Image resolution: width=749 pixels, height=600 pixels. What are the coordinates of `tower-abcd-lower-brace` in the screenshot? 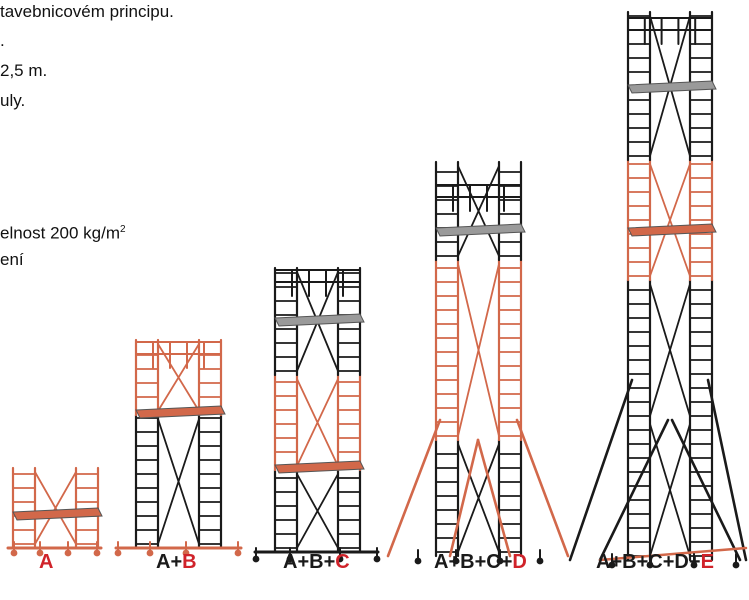 It's located at (478, 498).